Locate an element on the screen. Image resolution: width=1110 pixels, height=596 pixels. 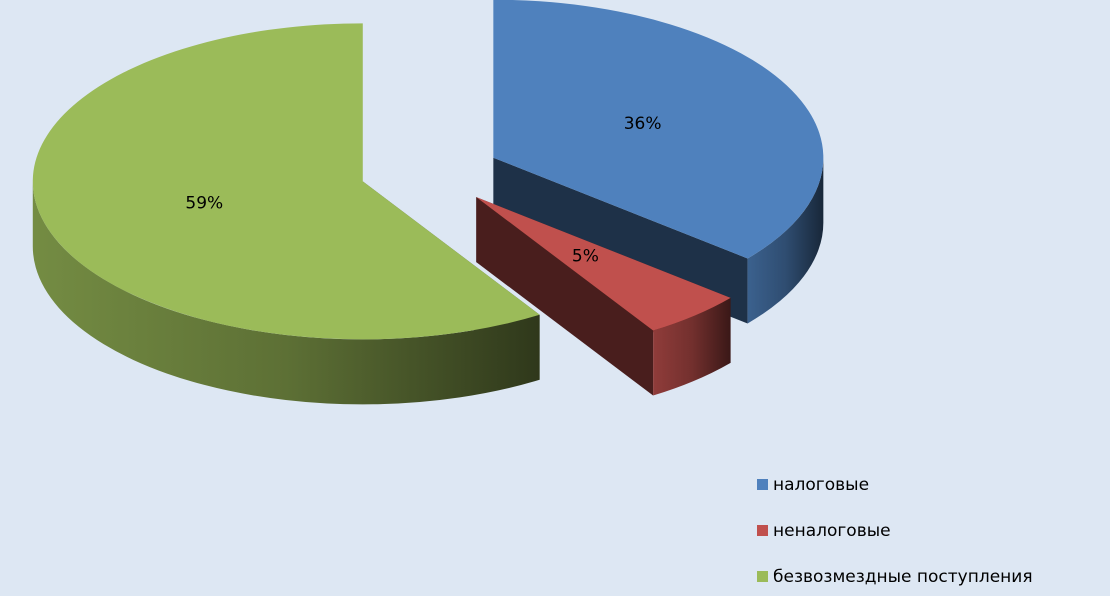
slice-side is located at coordinates (565, 296).